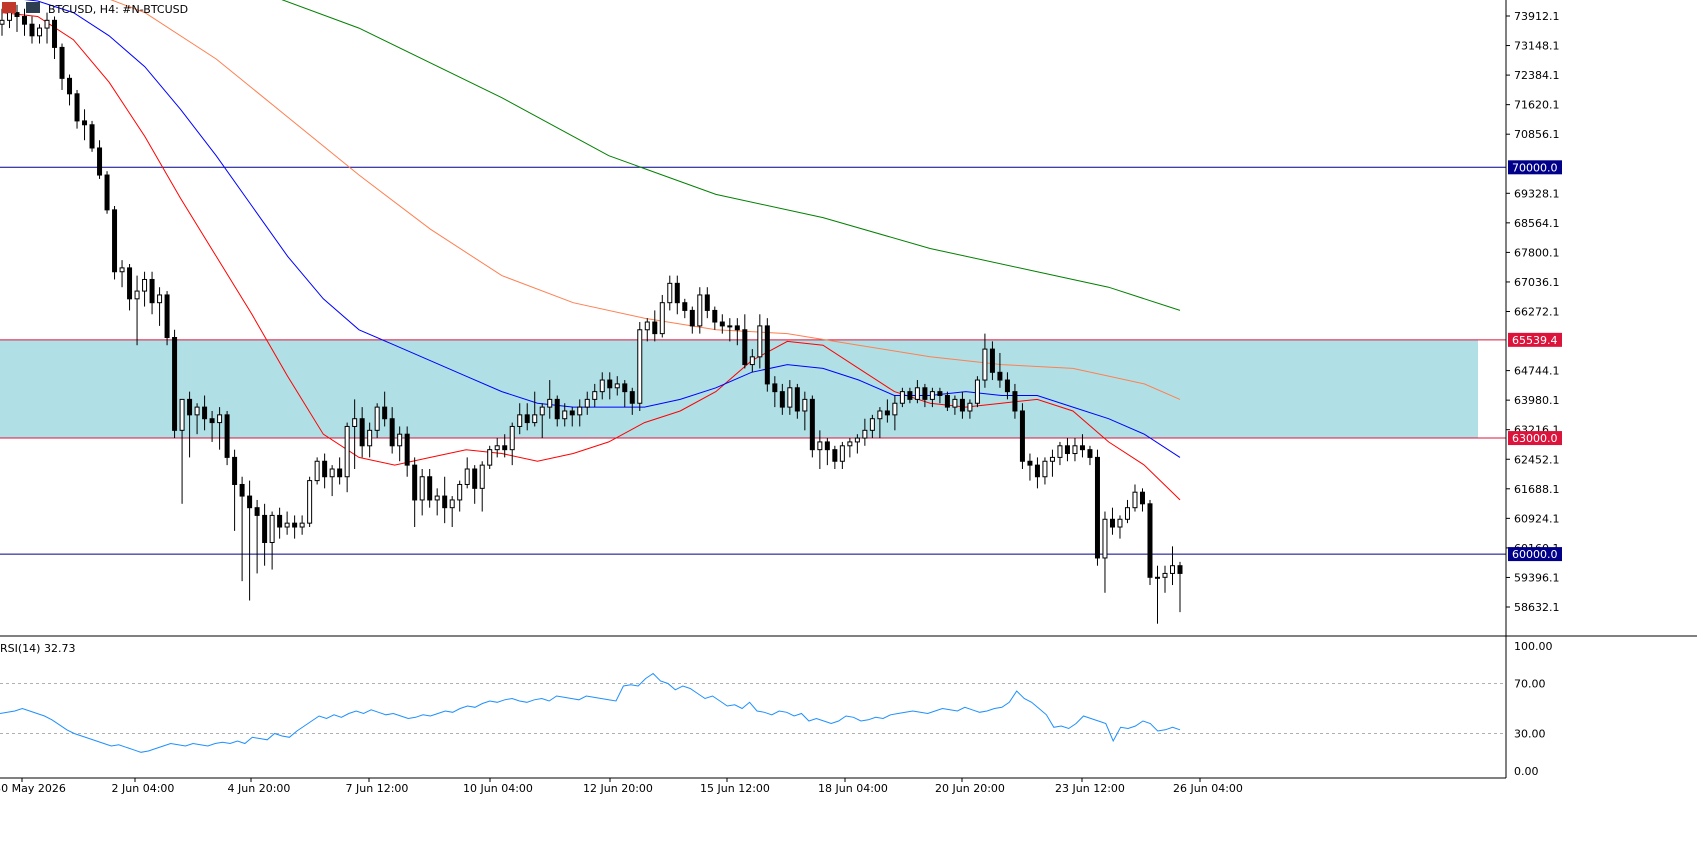  I want to click on rsi-tick-label: 0.00, so click(1526, 771).